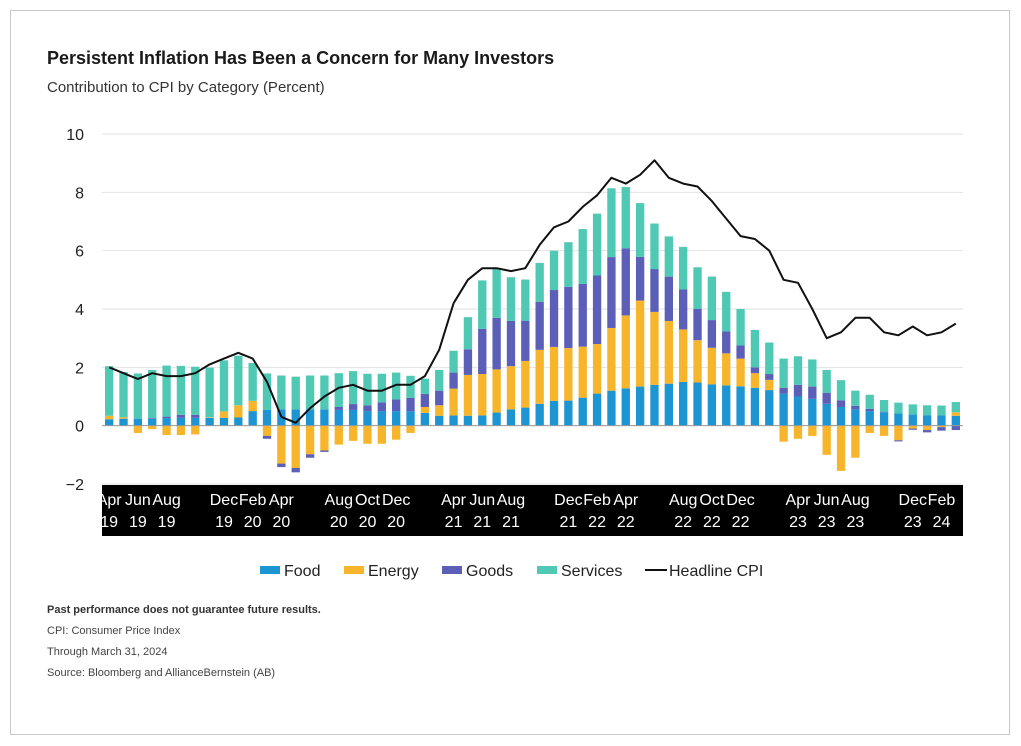 Image resolution: width=1021 pixels, height=746 pixels. Describe the element at coordinates (367, 500) in the screenshot. I see `x-tick-month: Oct` at that location.